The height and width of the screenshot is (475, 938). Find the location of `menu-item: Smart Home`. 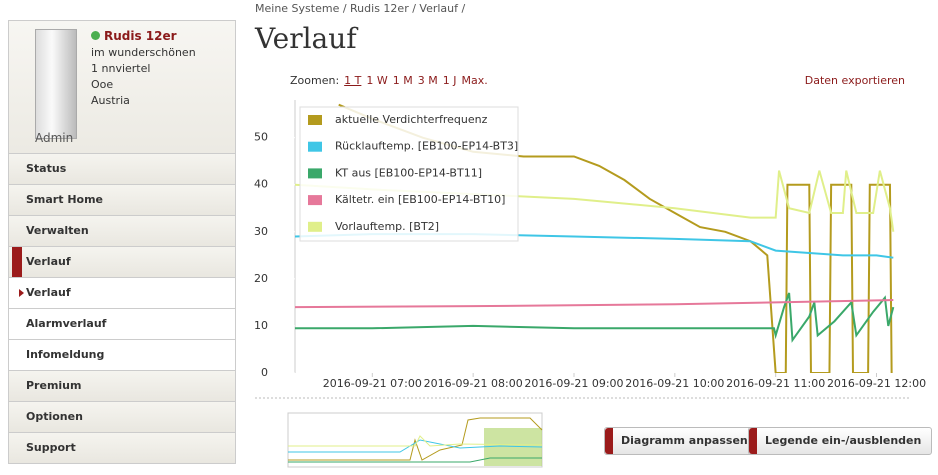

menu-item: Smart Home is located at coordinates (122, 200).